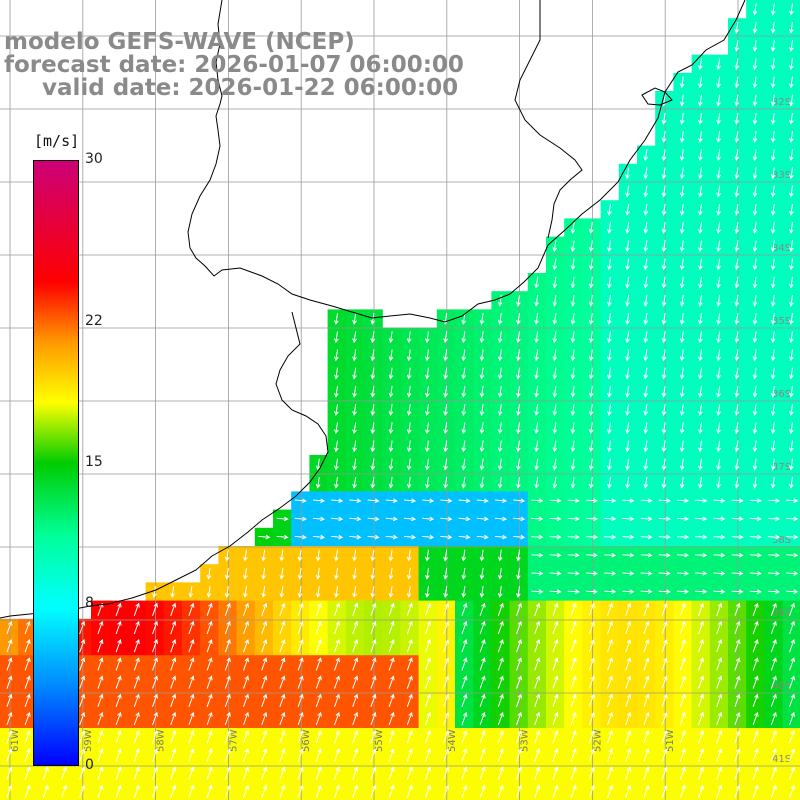 The height and width of the screenshot is (800, 800). What do you see at coordinates (452, 740) in the screenshot?
I see `lon-label: 54W` at bounding box center [452, 740].